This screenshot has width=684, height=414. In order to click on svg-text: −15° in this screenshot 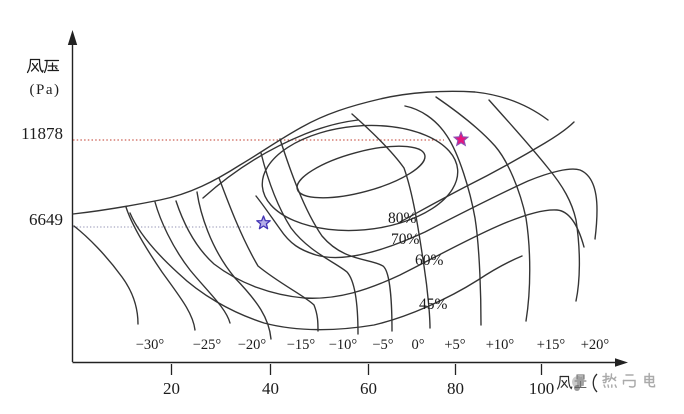, I will do `click(301, 345)`.